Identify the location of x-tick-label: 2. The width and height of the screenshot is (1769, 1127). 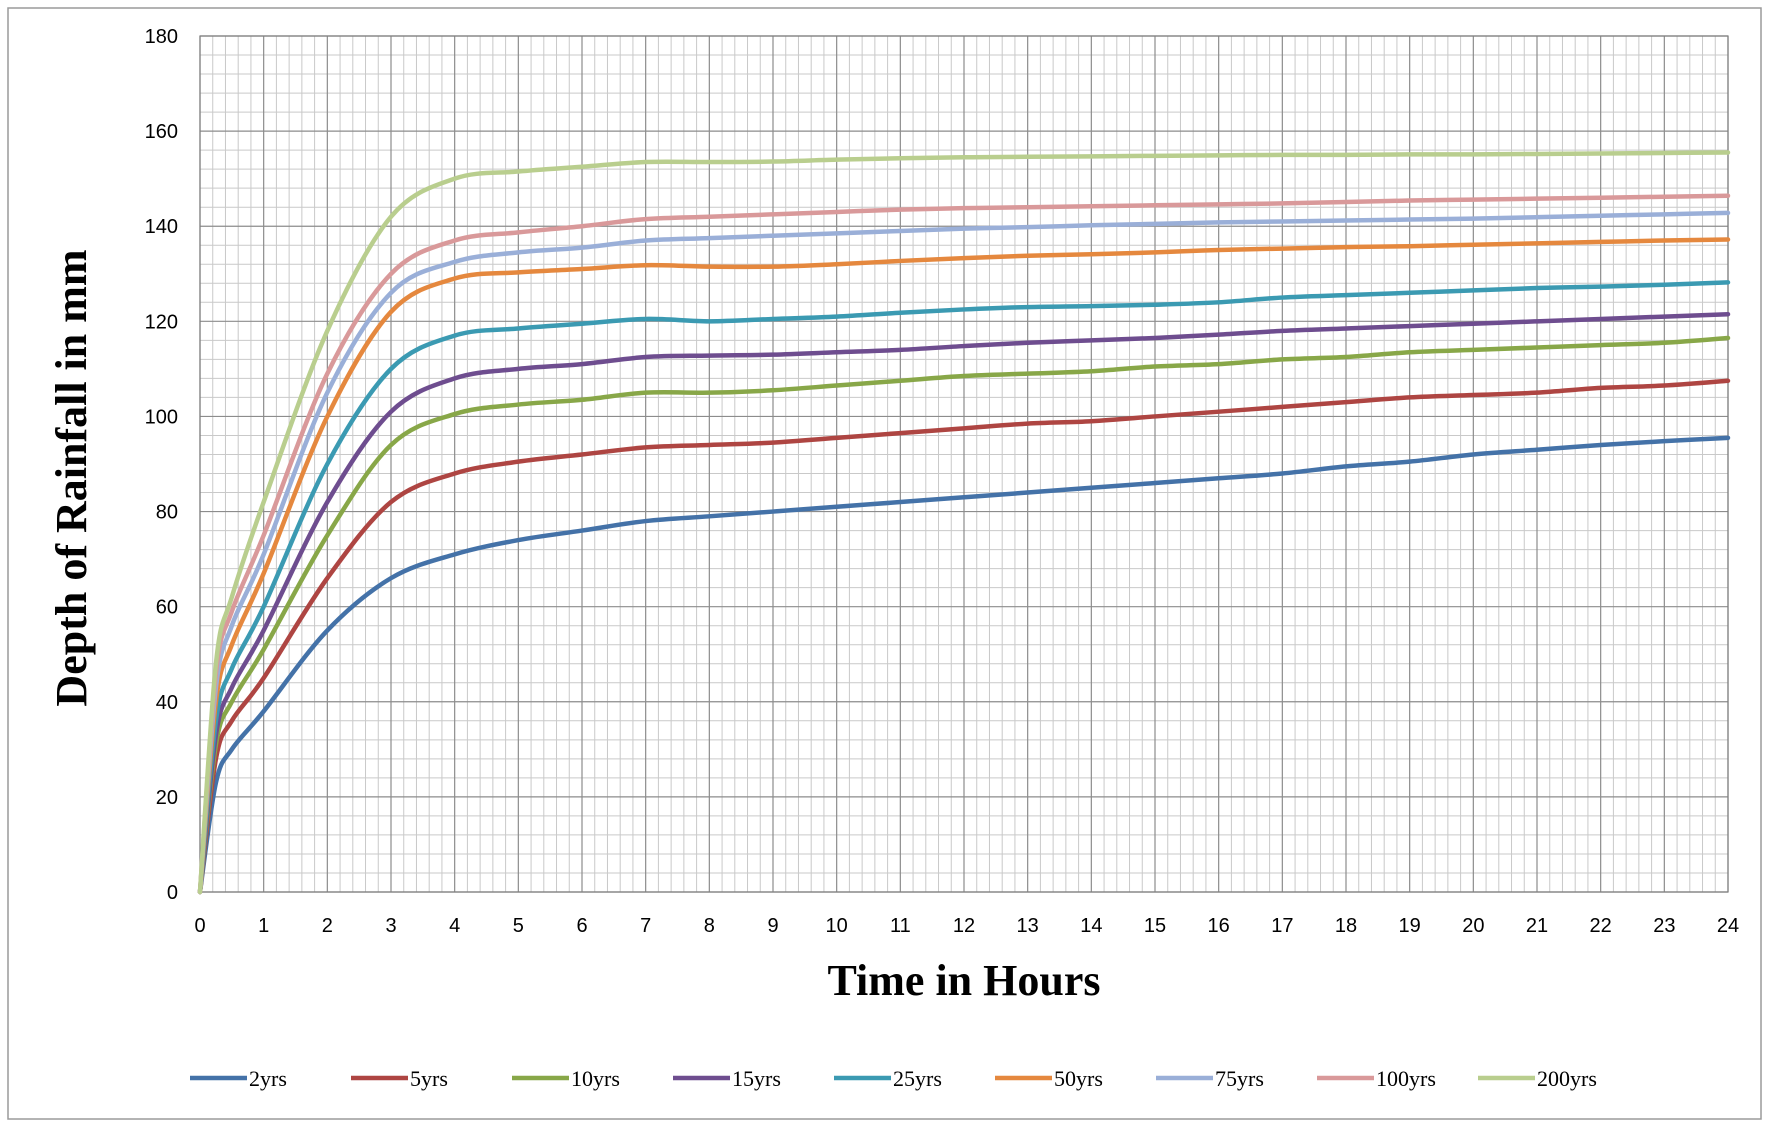
(327, 926).